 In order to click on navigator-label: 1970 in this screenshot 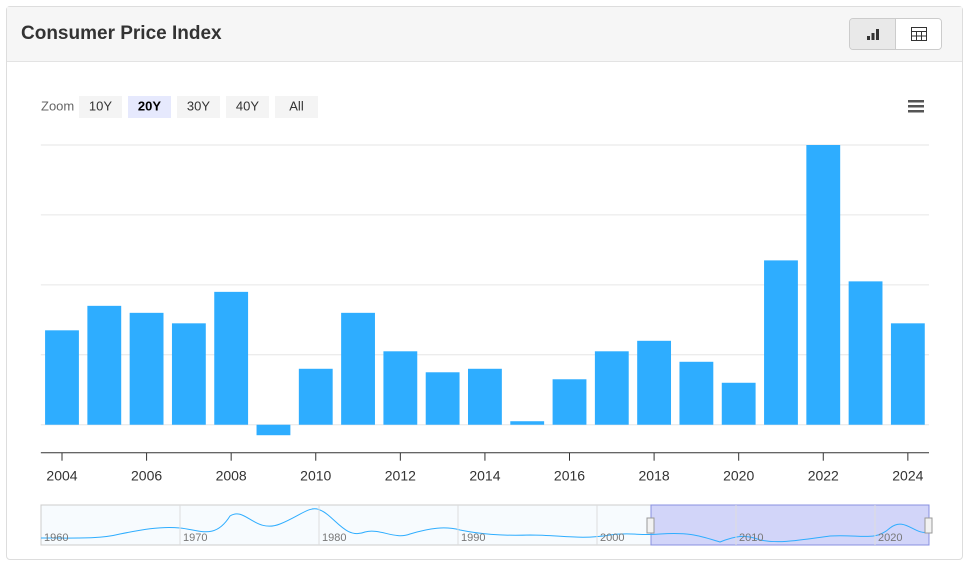, I will do `click(195, 538)`.